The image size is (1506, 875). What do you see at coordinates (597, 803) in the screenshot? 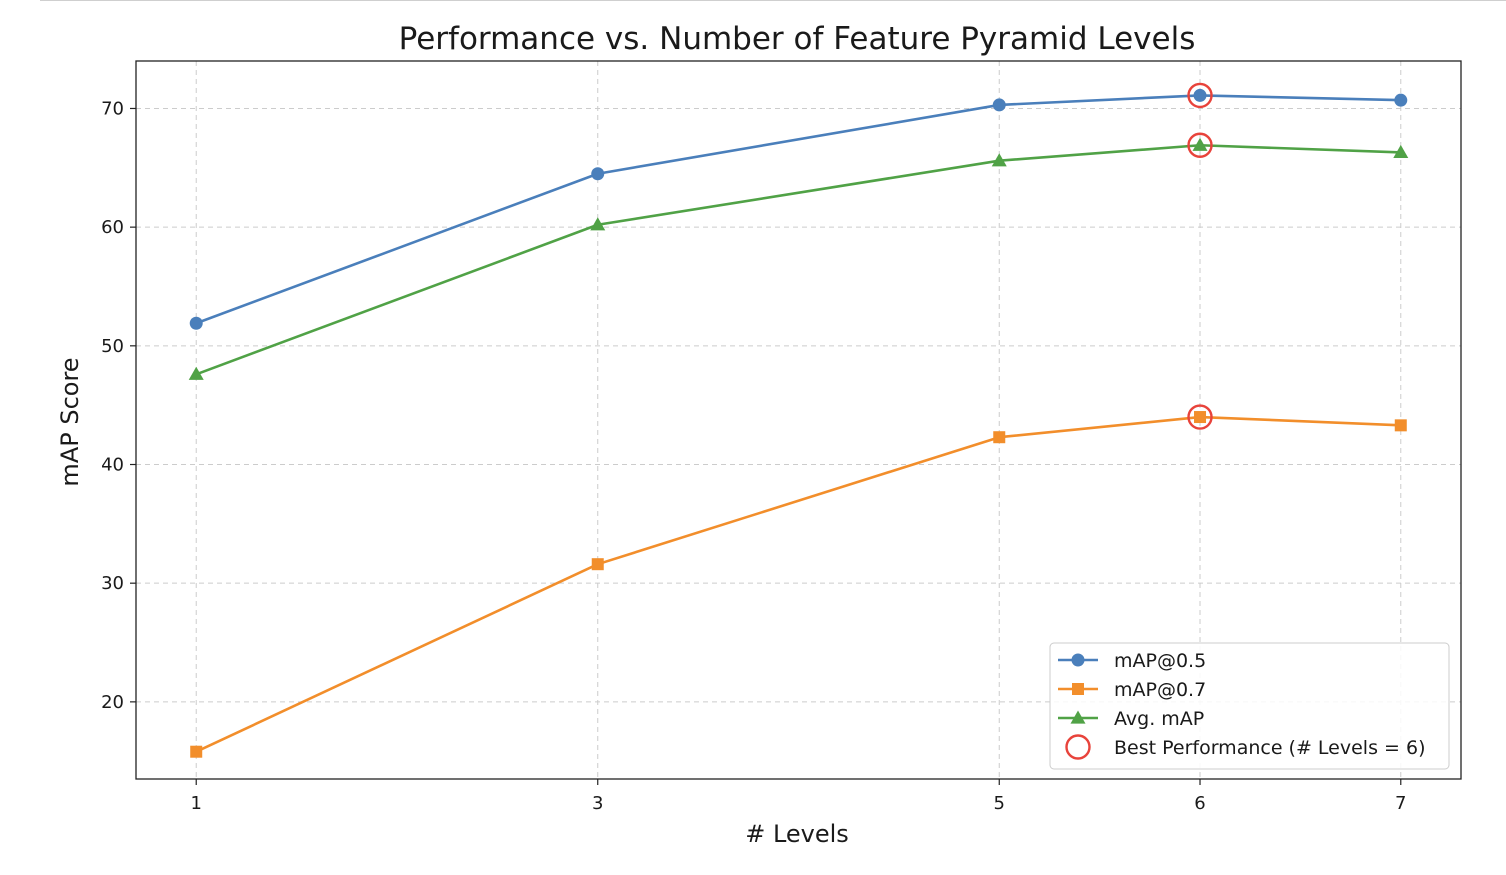
I see `x-tick-label: 3` at bounding box center [597, 803].